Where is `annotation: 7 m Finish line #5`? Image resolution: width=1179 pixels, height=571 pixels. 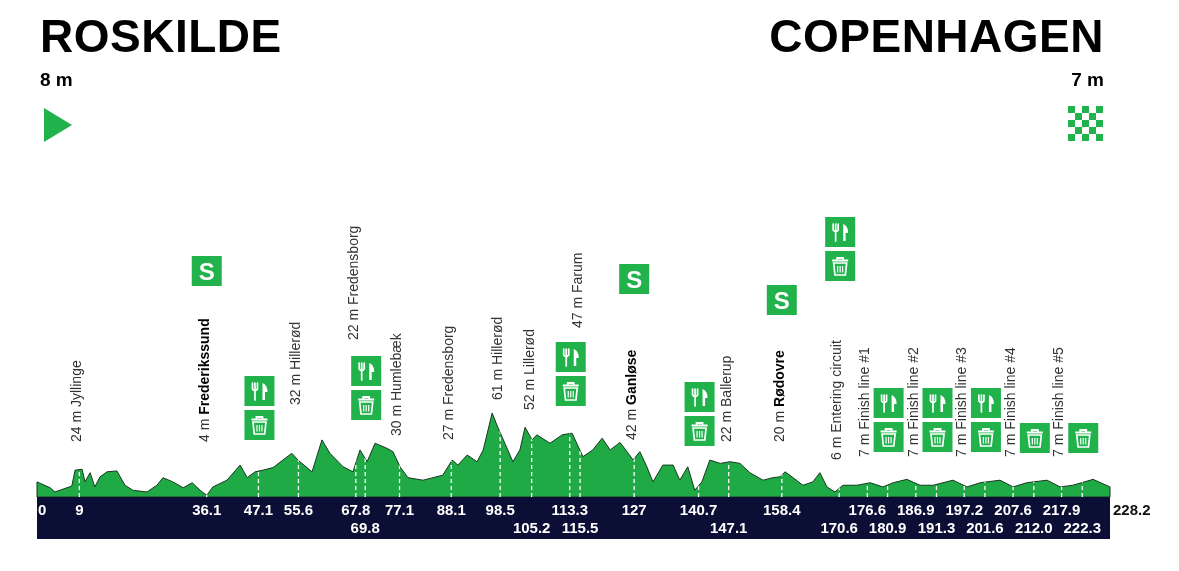
annotation: 7 m Finish line #5 is located at coordinates (1058, 402).